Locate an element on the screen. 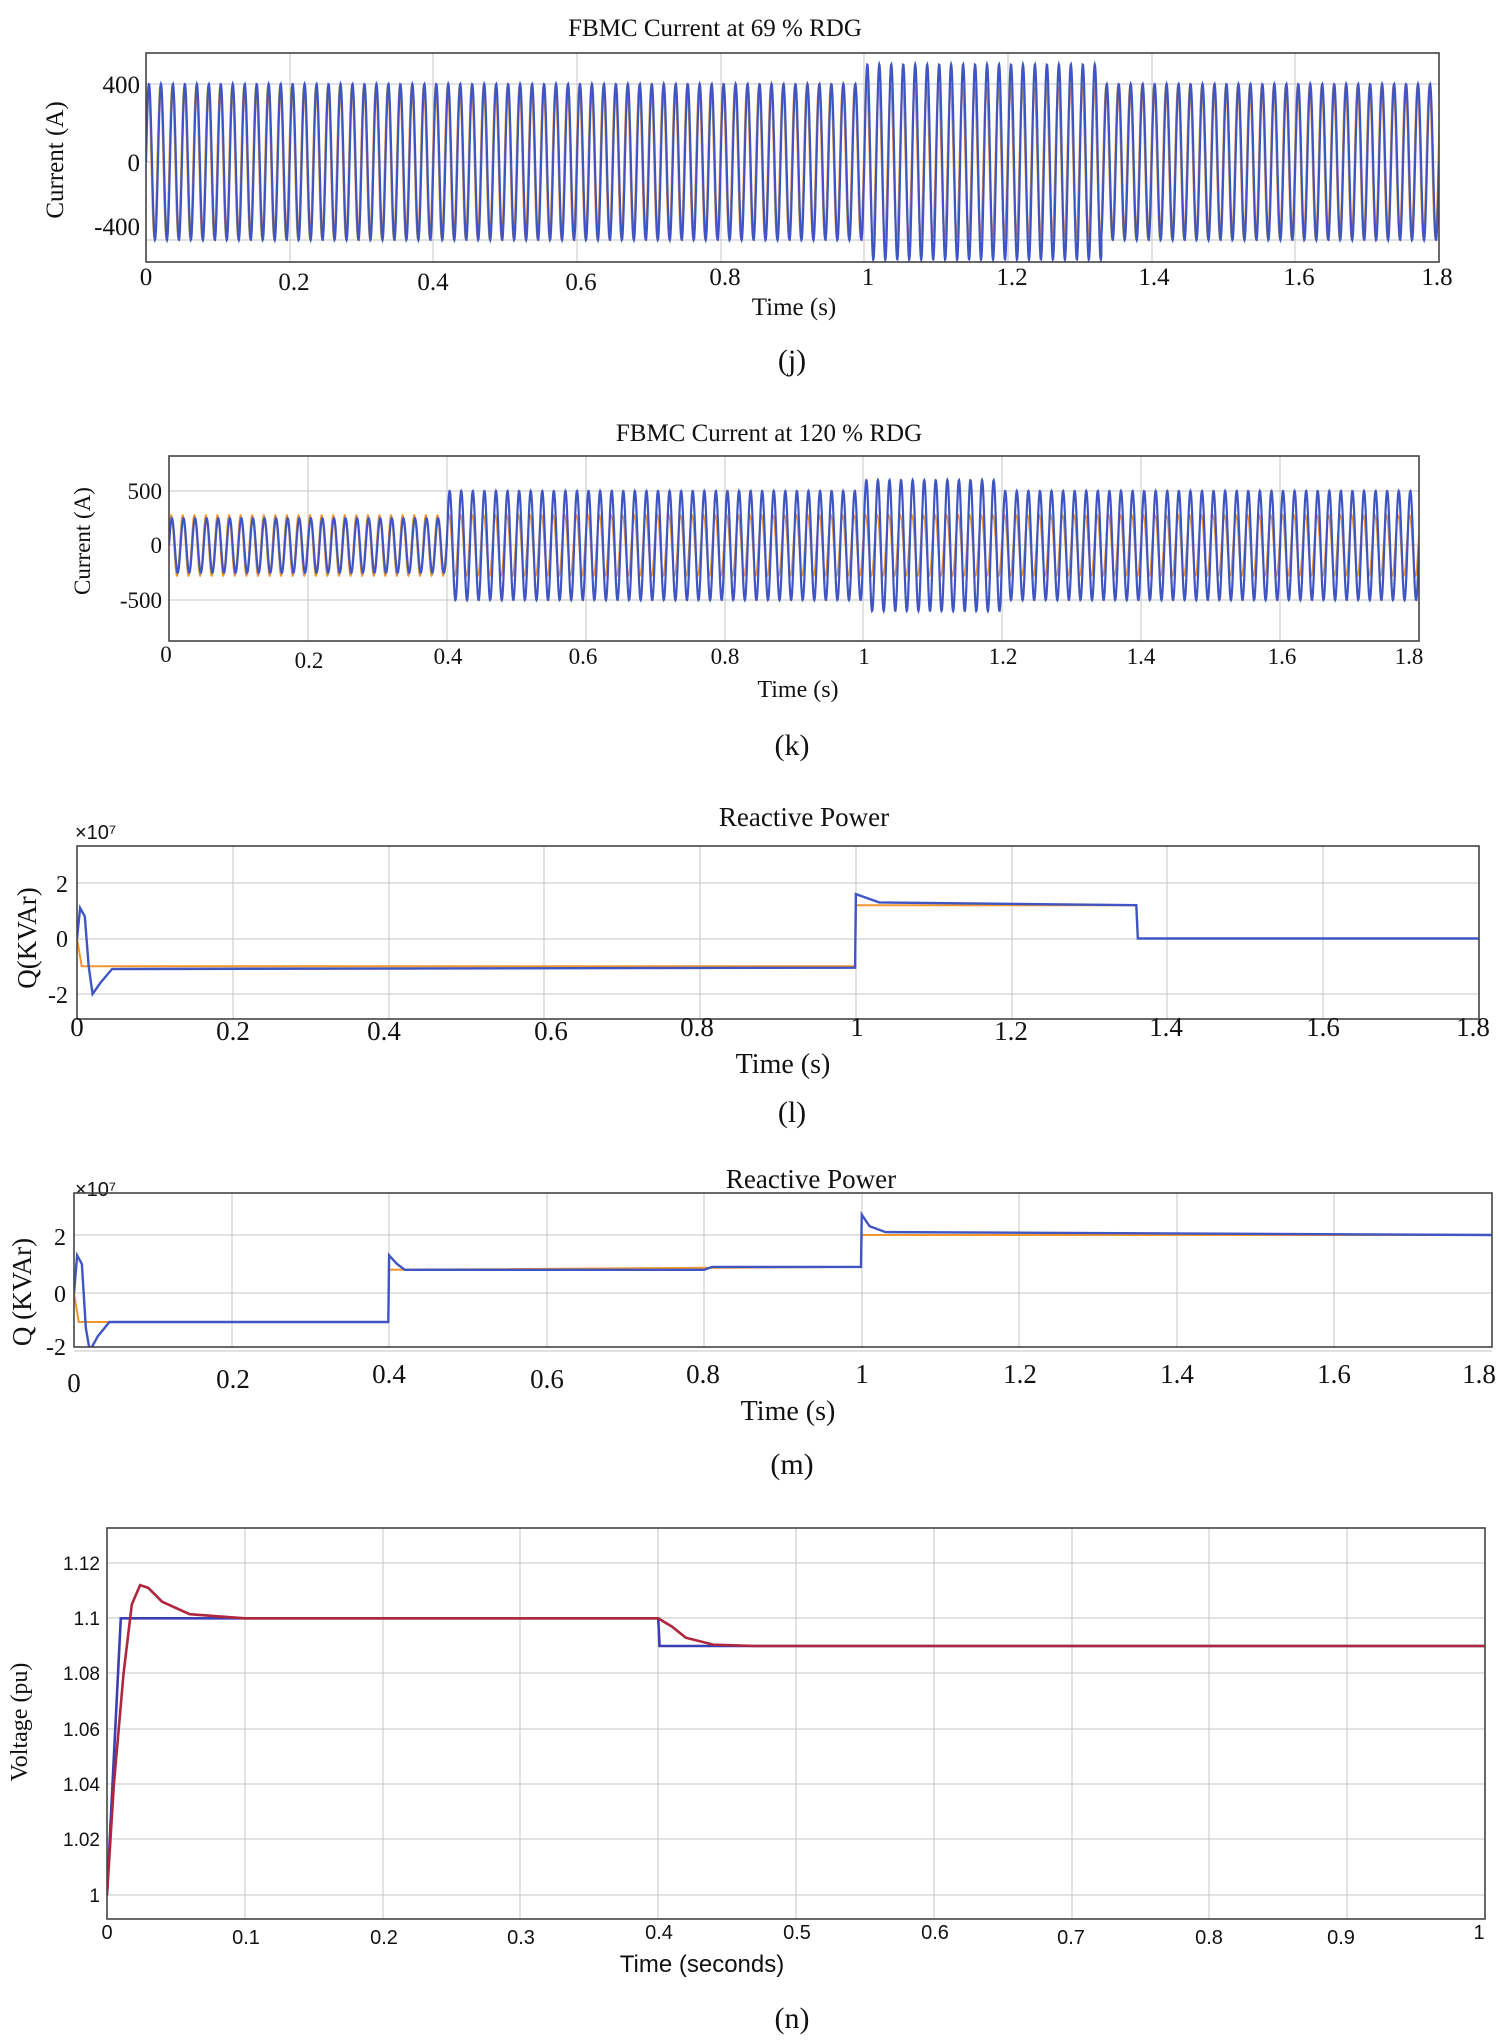  chart-m-series-reference is located at coordinates (783, 1278).